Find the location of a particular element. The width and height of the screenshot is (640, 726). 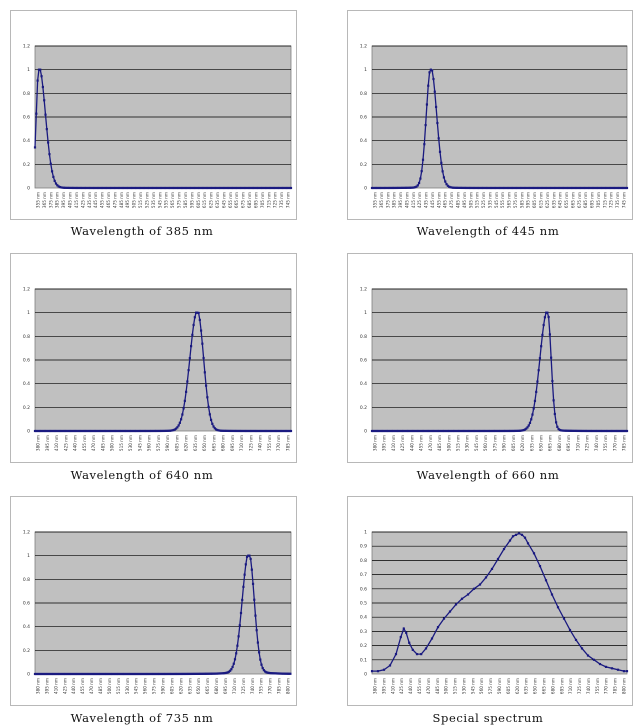

x-tick-label: 745 nm is located at coordinates (624, 200).